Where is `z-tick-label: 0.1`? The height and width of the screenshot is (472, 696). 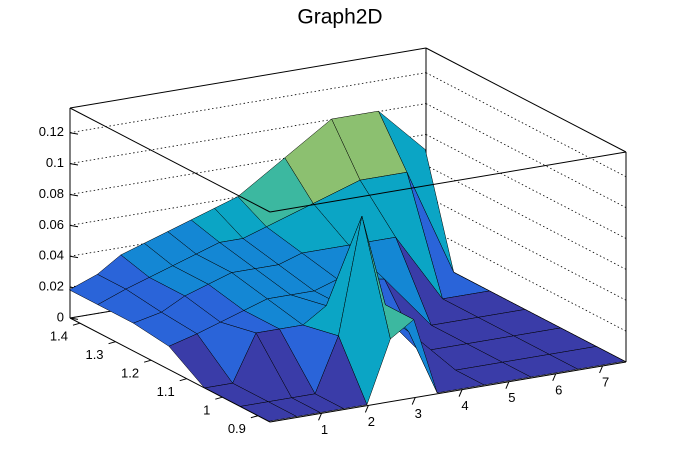
z-tick-label: 0.1 is located at coordinates (55, 162).